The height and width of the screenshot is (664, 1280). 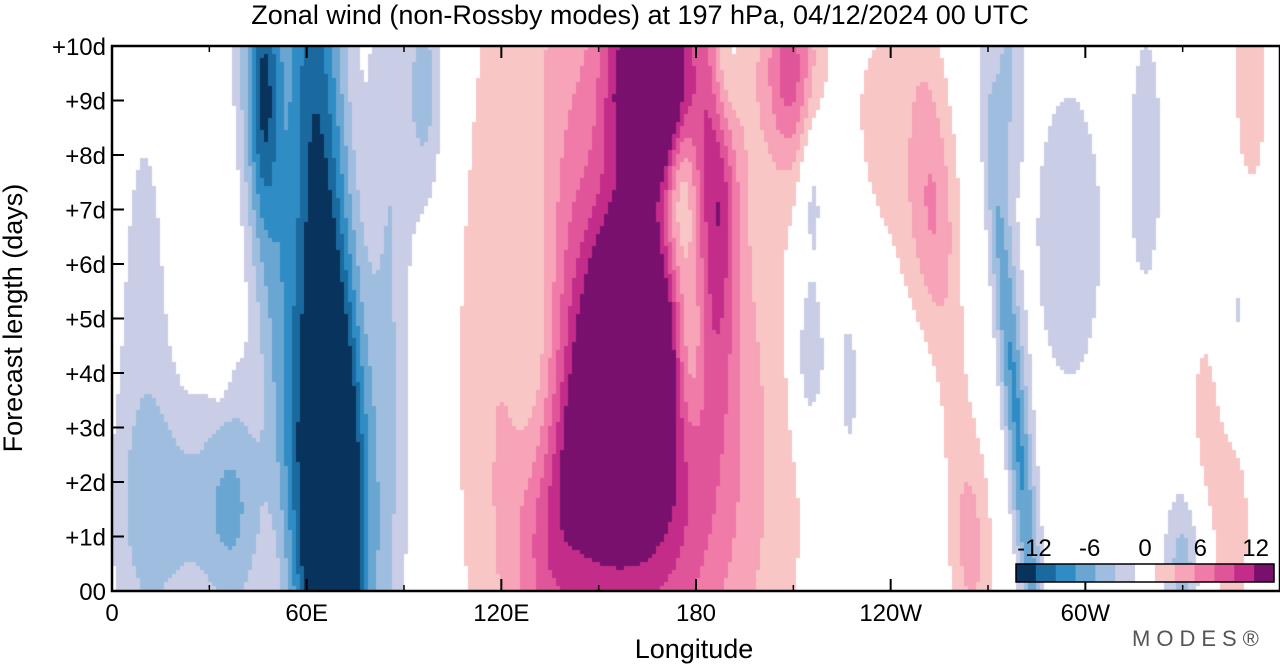 I want to click on y-tick-label: +8d, so click(x=85, y=156).